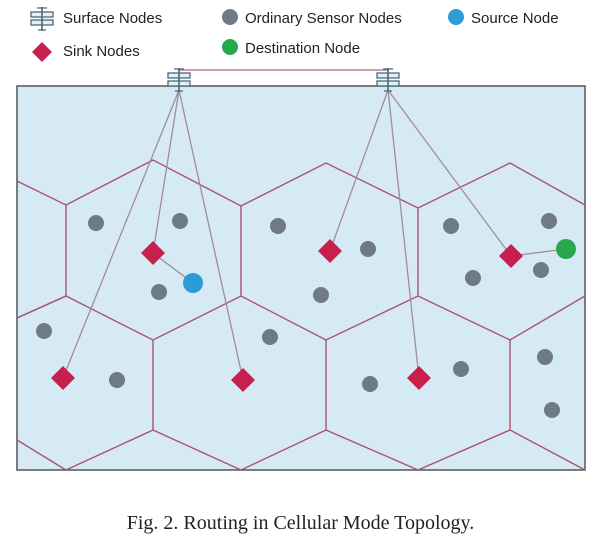 Image resolution: width=601 pixels, height=547 pixels. Describe the element at coordinates (42, 19) in the screenshot. I see `buoy-icon` at that location.